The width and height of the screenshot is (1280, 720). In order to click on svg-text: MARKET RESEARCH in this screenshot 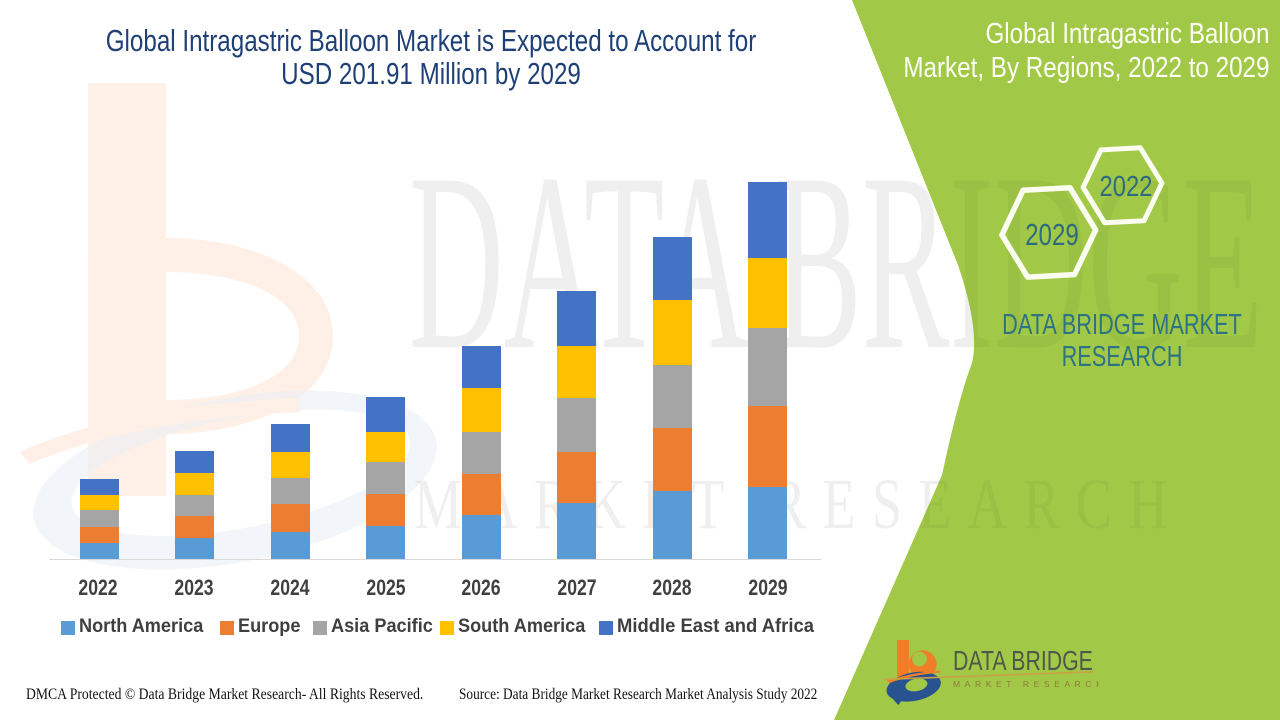, I will do `click(1026, 684)`.